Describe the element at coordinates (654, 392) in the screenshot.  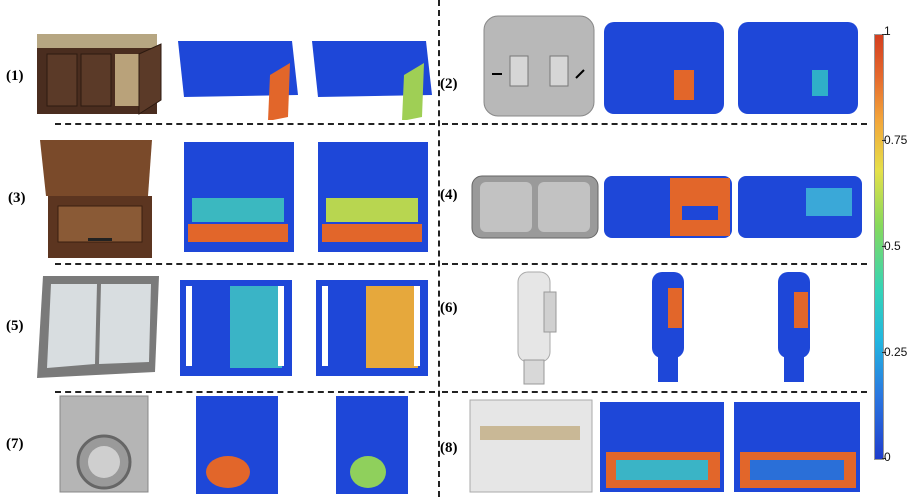
I see `row-divider-3-right` at that location.